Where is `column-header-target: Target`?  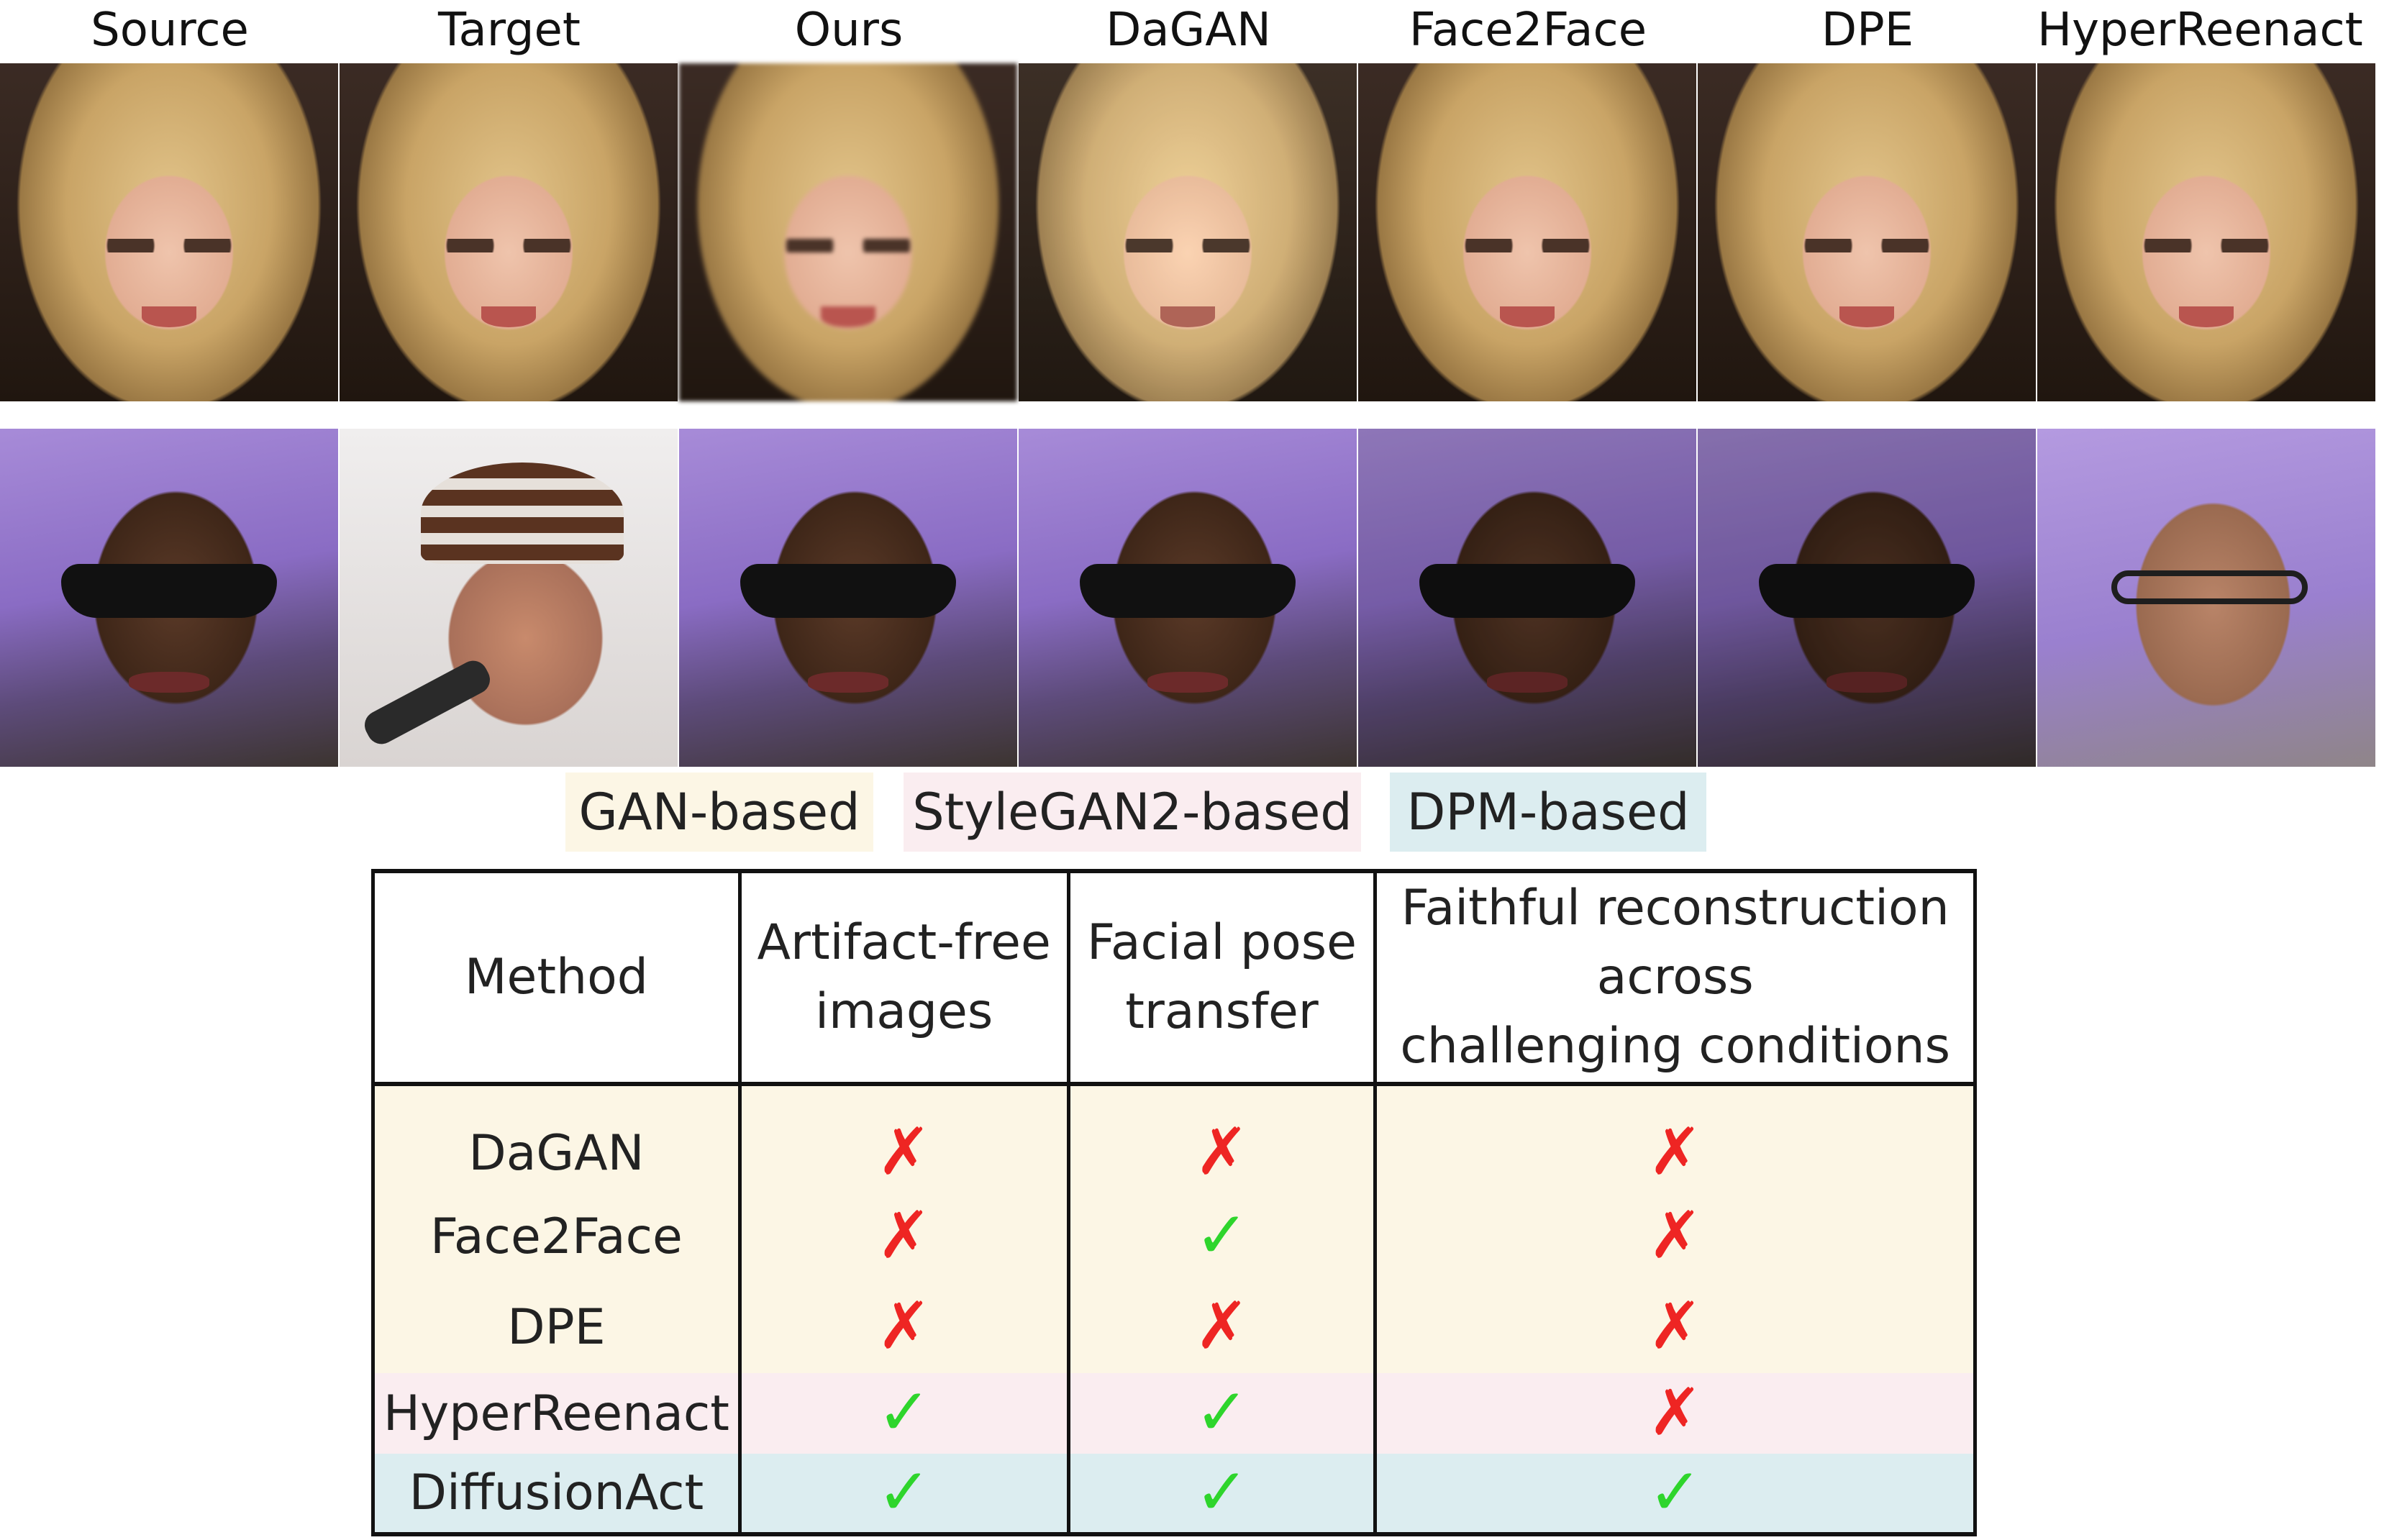 column-header-target: Target is located at coordinates (509, 30).